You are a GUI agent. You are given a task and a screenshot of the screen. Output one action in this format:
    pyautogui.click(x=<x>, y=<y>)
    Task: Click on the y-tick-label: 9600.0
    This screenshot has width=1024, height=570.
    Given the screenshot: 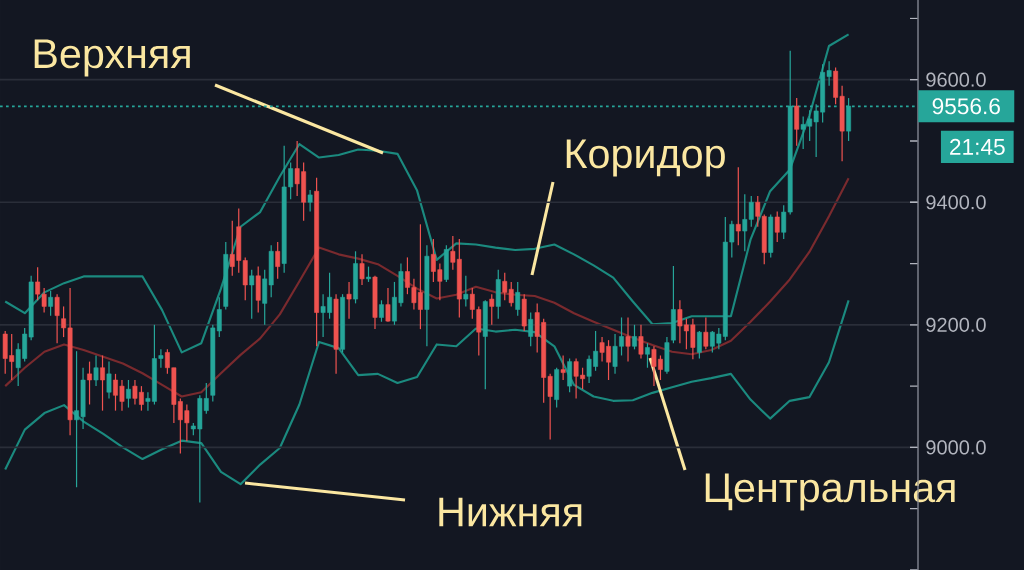 What is the action you would take?
    pyautogui.click(x=956, y=79)
    